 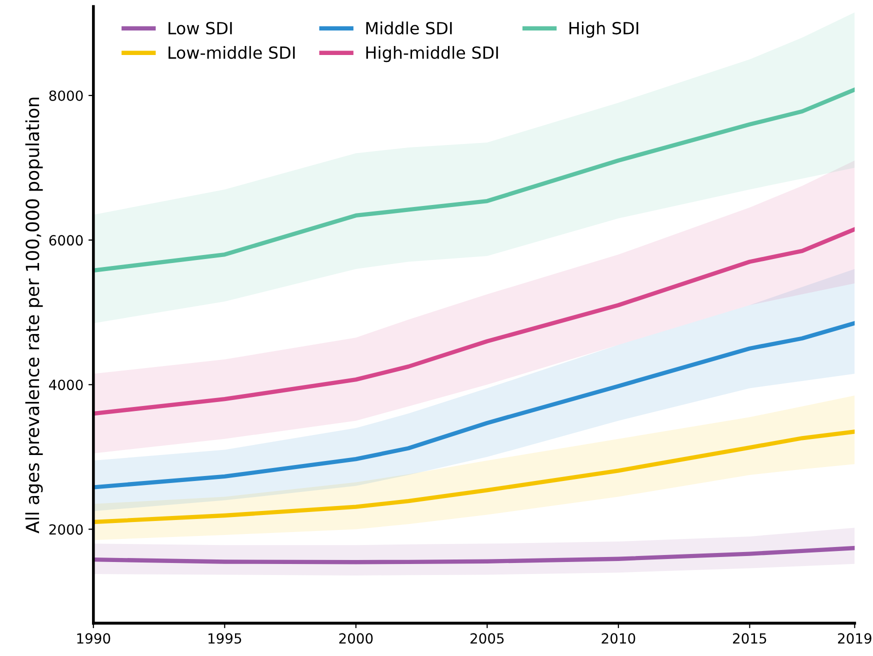 What do you see at coordinates (225, 638) in the screenshot?
I see `x-tick-label: 1995` at bounding box center [225, 638].